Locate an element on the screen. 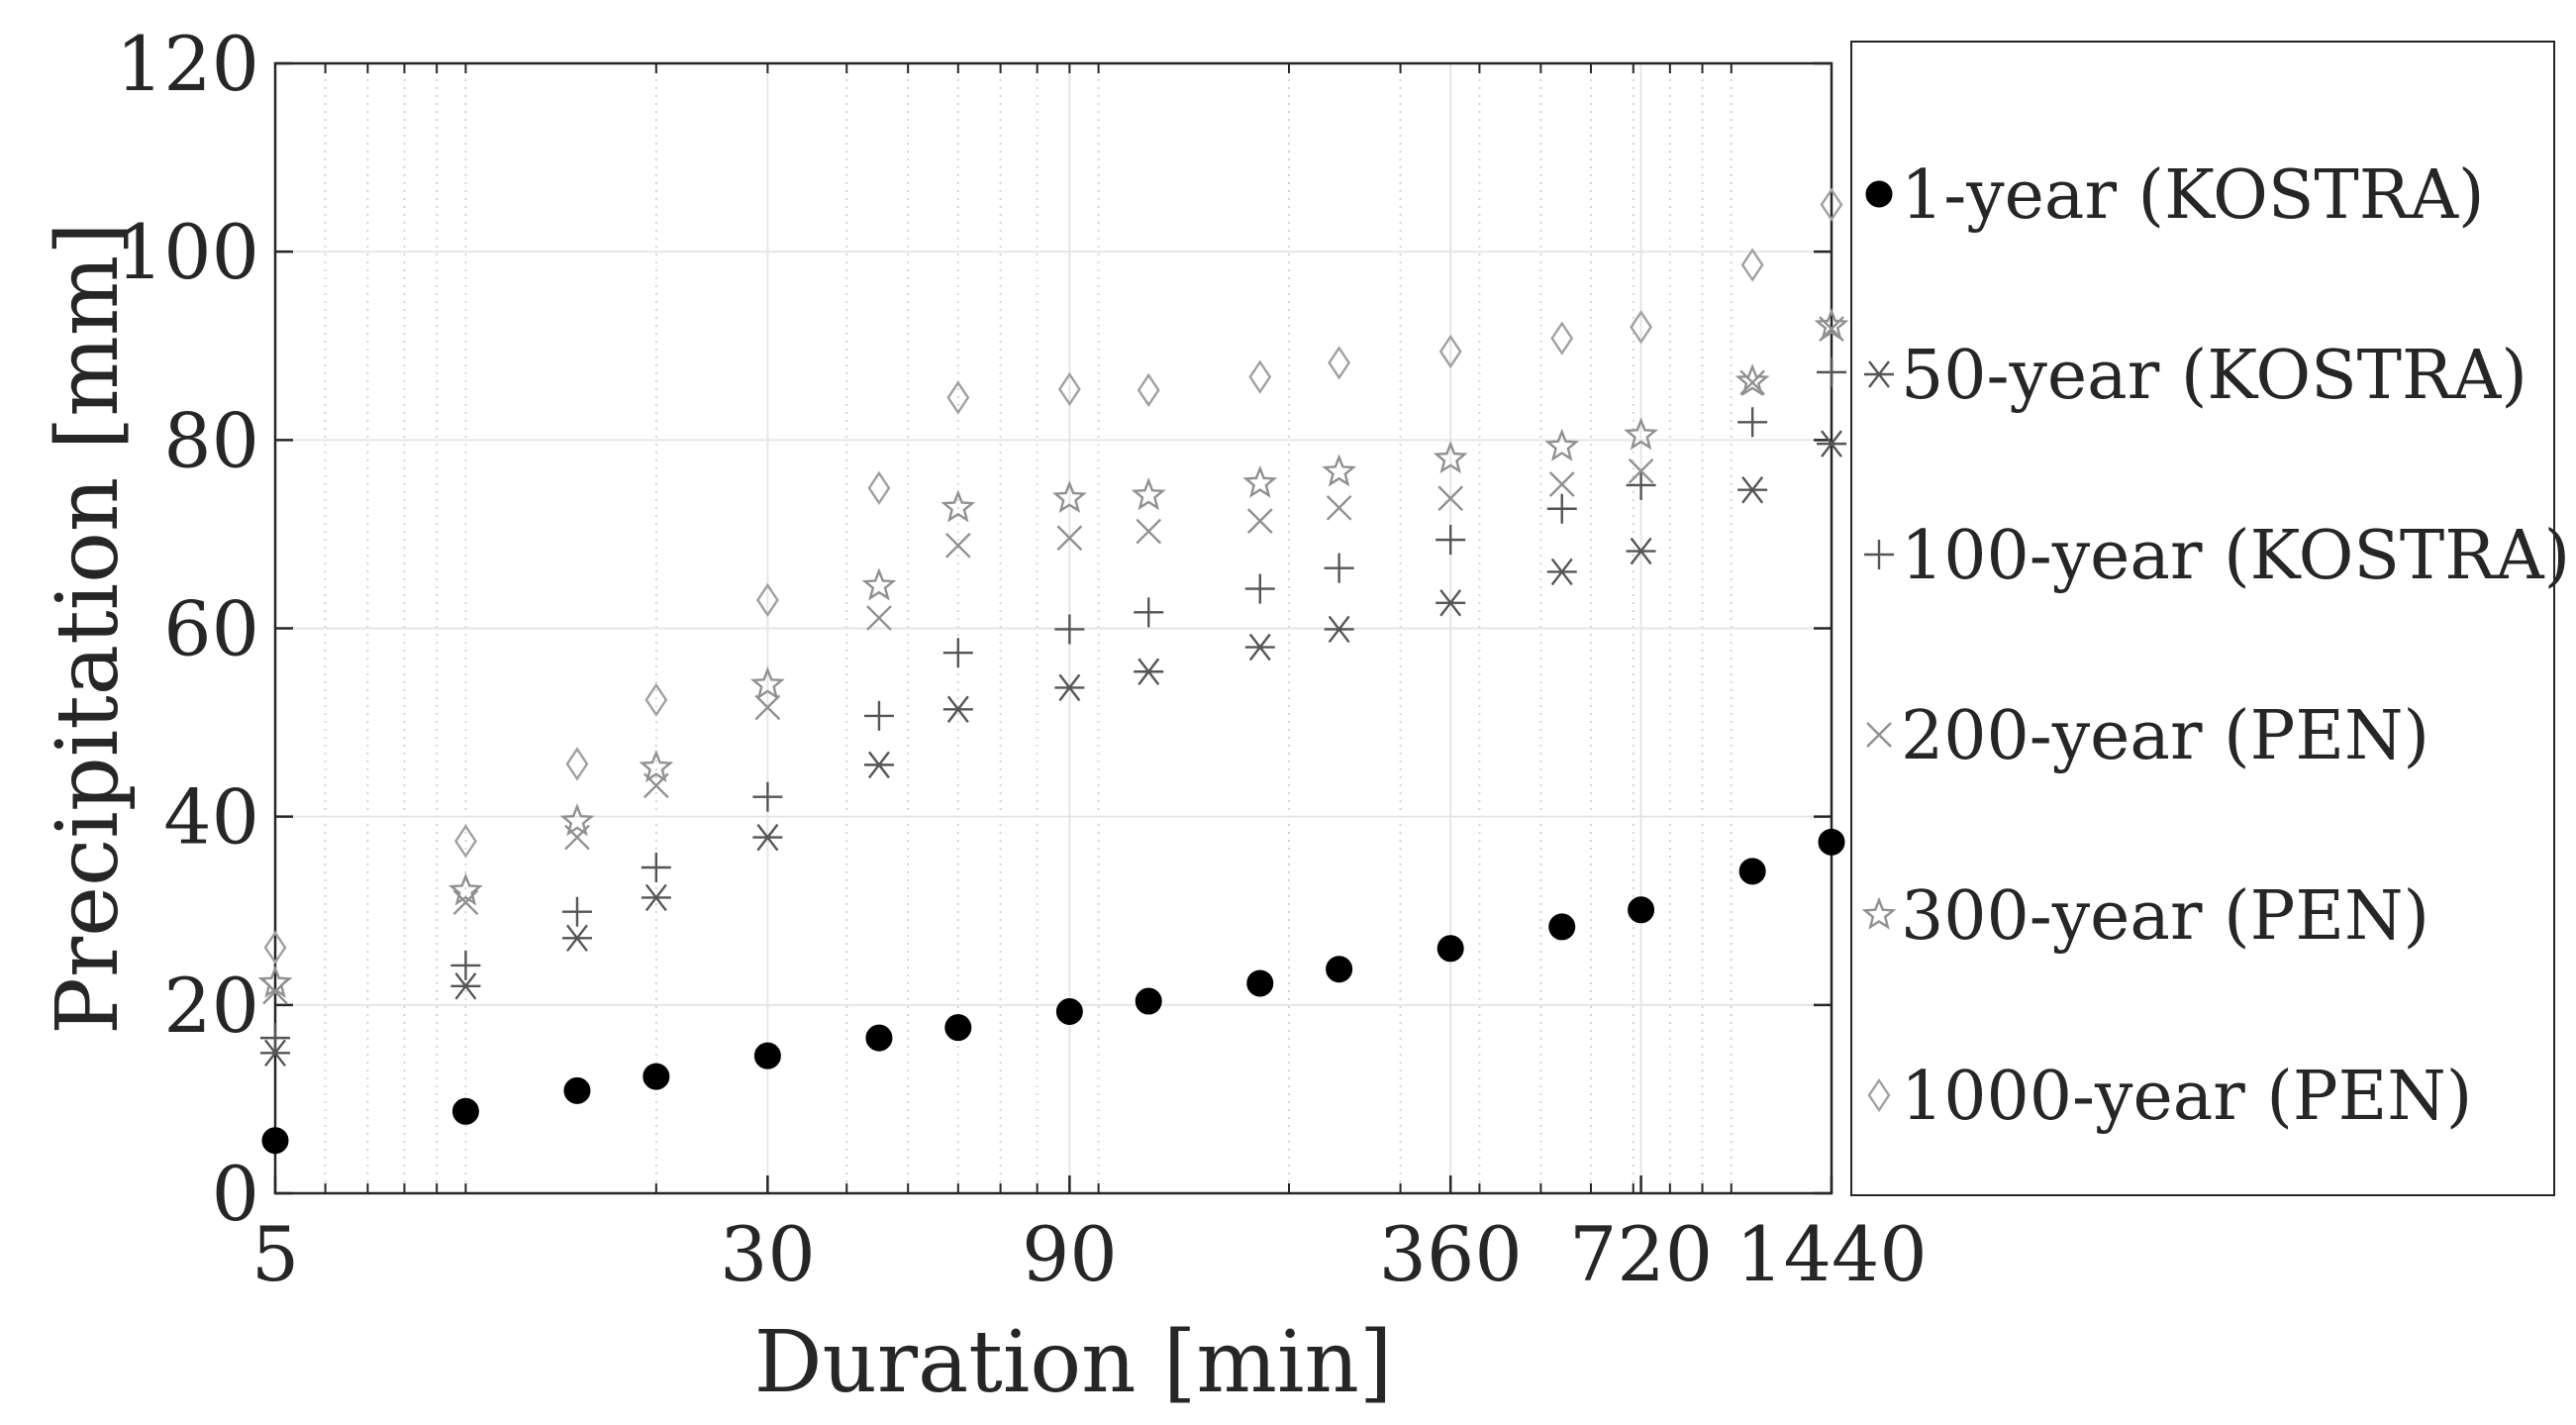 Image resolution: width=2576 pixels, height=1425 pixels. legend-marker-300-year-pen is located at coordinates (1879, 913).